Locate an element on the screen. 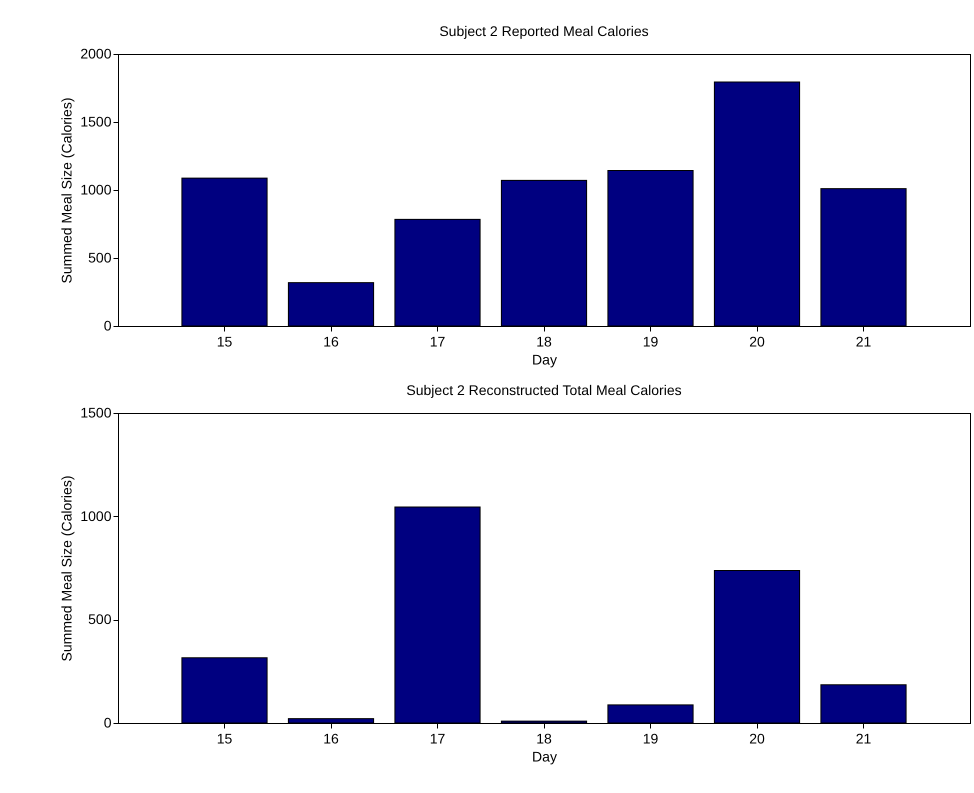  y-tick-label: 2000 is located at coordinates (96, 54).